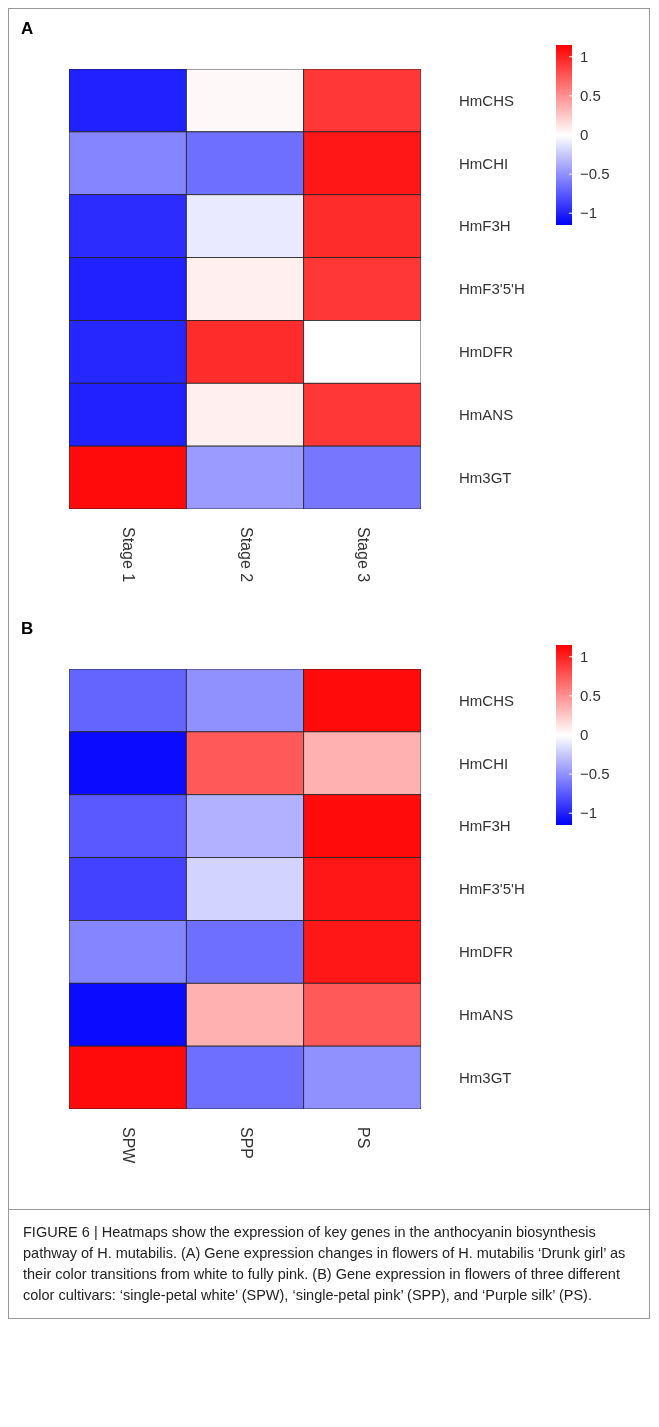  What do you see at coordinates (329, 1264) in the screenshot?
I see `caption: FIGURE 6 | Heatmaps show the expression of key genes in the anthocyanin biosynthesis pathway of H. mutabilis. (A) Gene expression changes in flowers of H. mutabilis ‘Drunk girl’ as their color transitions from white to fully pink. (B) Gene expression in flowers of three different color cultivars: ‘single-petal white’ (SPW), ‘single-petal pink’ (SPP), and ‘Purple silk’ (PS).` at bounding box center [329, 1264].